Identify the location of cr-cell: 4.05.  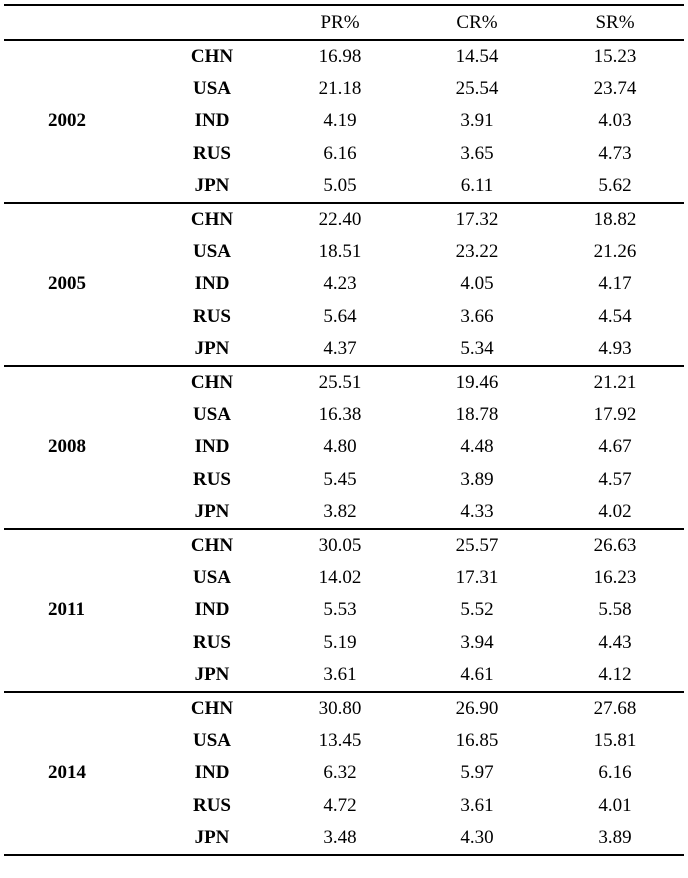
(477, 284).